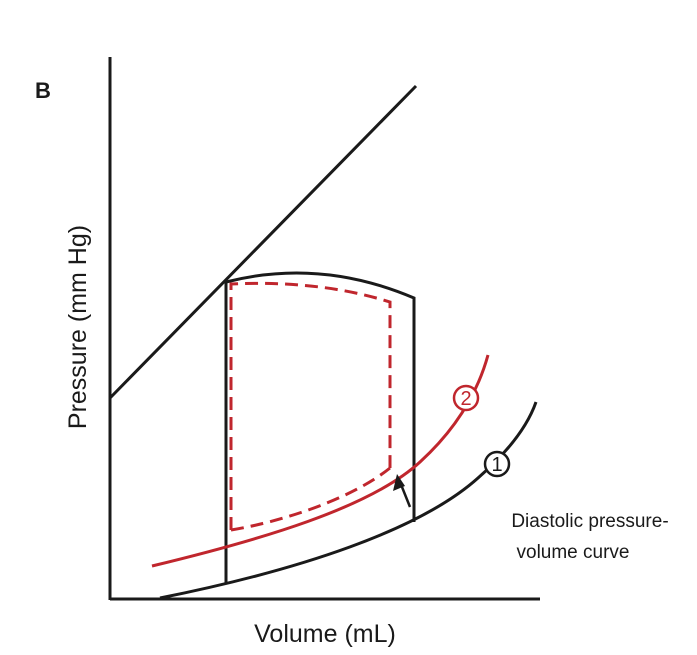 This screenshot has height=655, width=697. I want to click on annotation-line-2: volume curve, so click(573, 552).